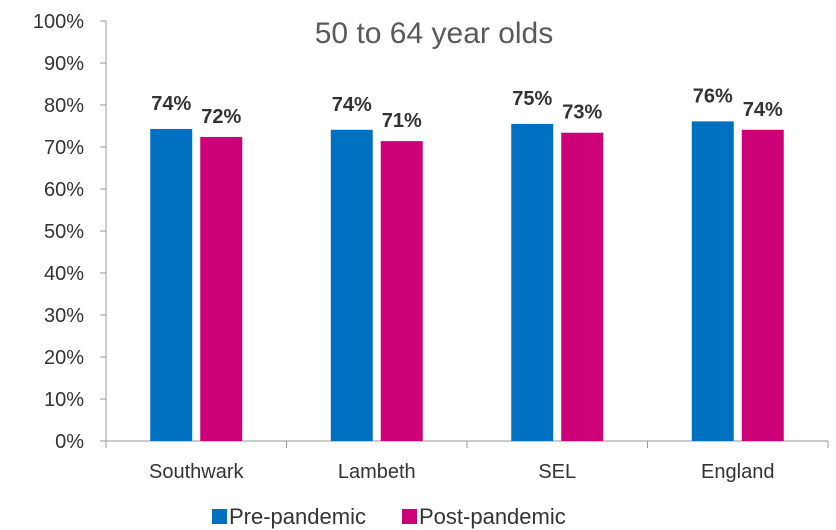 The width and height of the screenshot is (836, 530). I want to click on y-tick-label: 60%, so click(64, 190).